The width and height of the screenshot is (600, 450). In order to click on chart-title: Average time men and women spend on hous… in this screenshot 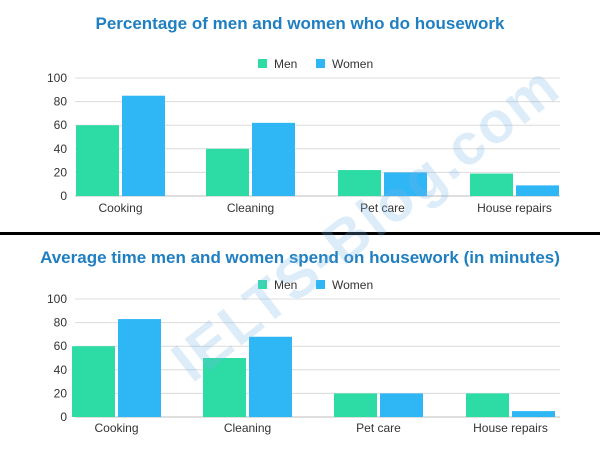, I will do `click(300, 257)`.